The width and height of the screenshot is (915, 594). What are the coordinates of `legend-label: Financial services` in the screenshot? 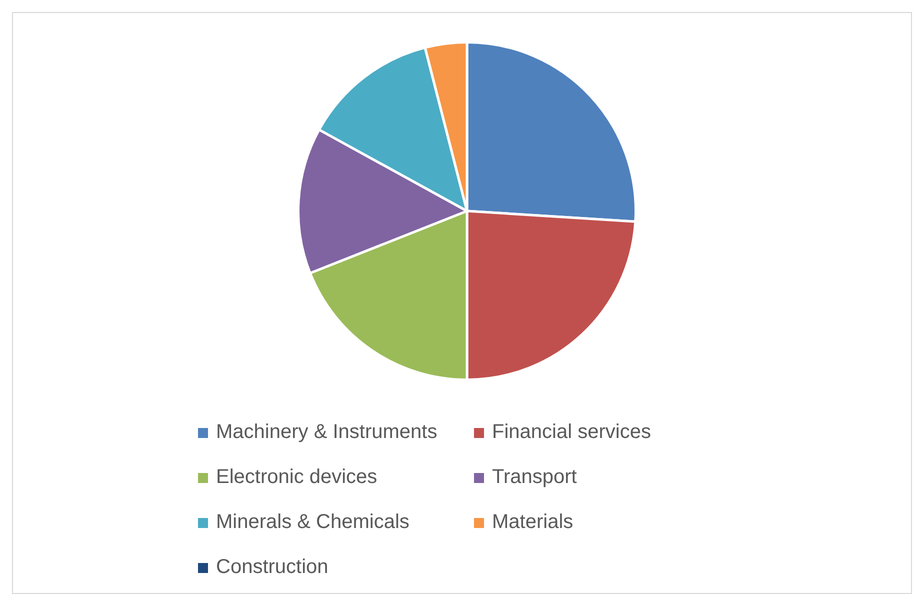 It's located at (571, 432).